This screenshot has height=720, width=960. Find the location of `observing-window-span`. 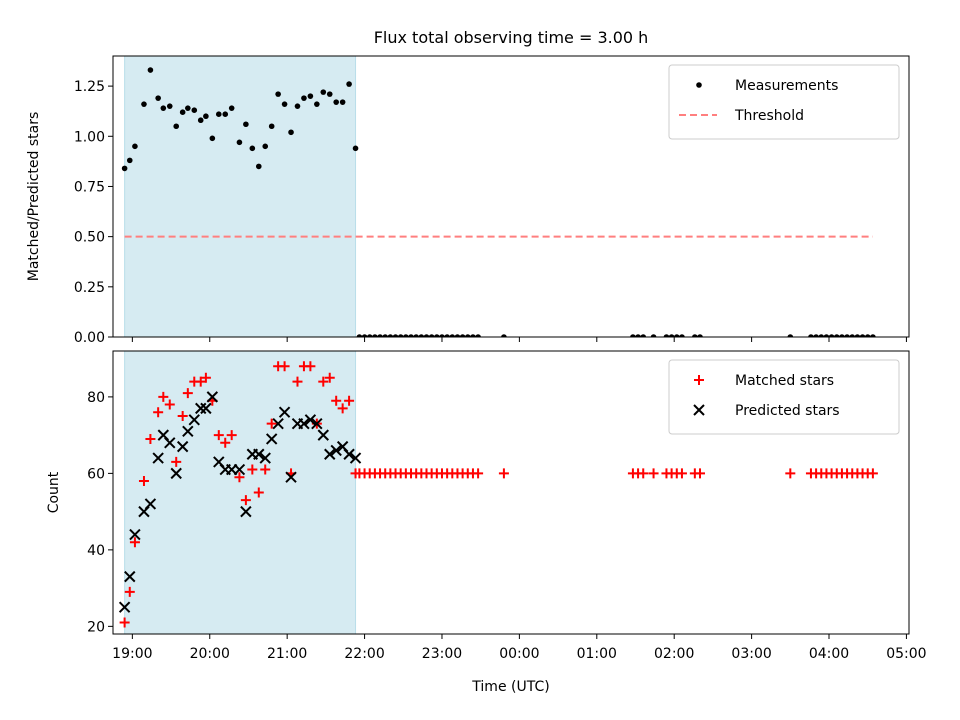

observing-window-span is located at coordinates (240, 492).